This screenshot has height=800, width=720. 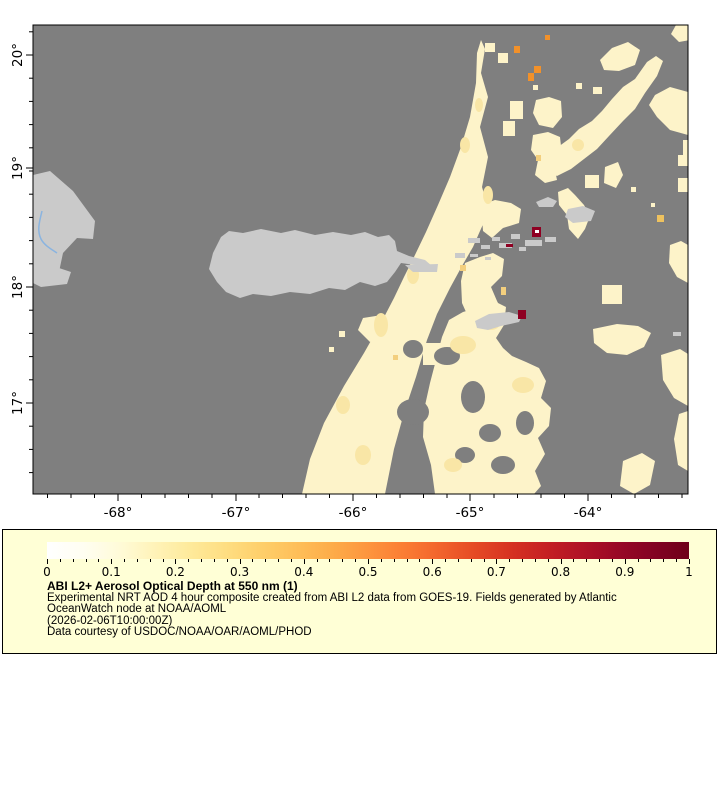 What do you see at coordinates (625, 572) in the screenshot?
I see `colorbar-tick-label: 0.9` at bounding box center [625, 572].